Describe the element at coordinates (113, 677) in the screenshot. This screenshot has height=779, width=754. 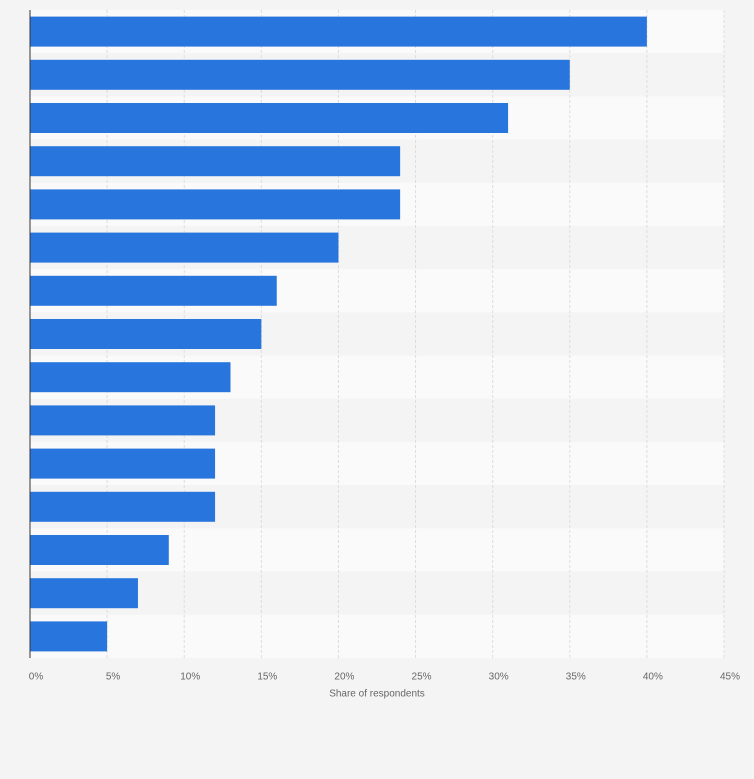
I see `x-tick-label: 5%` at that location.